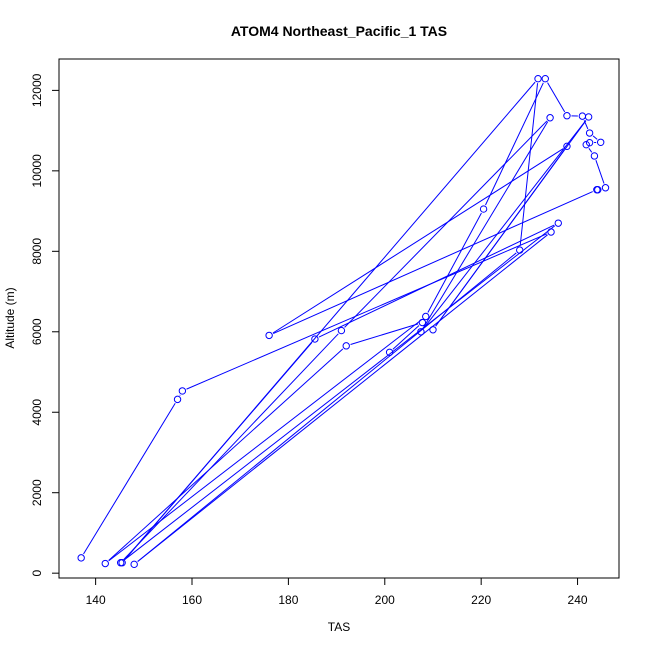  What do you see at coordinates (37, 171) in the screenshot?
I see `y-tick-label: 10000` at bounding box center [37, 171].